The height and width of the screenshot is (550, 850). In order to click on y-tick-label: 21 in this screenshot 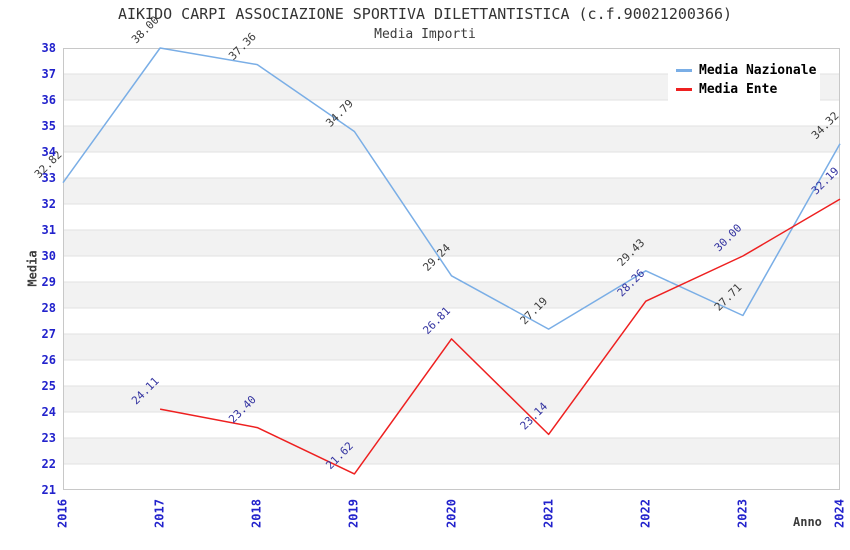, I will do `click(48, 490)`.